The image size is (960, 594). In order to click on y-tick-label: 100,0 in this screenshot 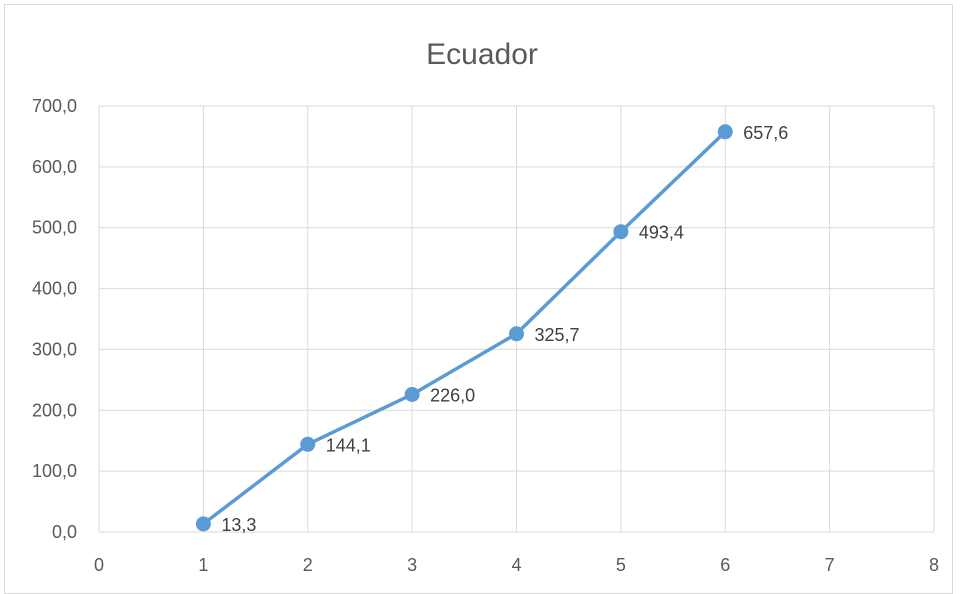, I will do `click(54, 471)`.